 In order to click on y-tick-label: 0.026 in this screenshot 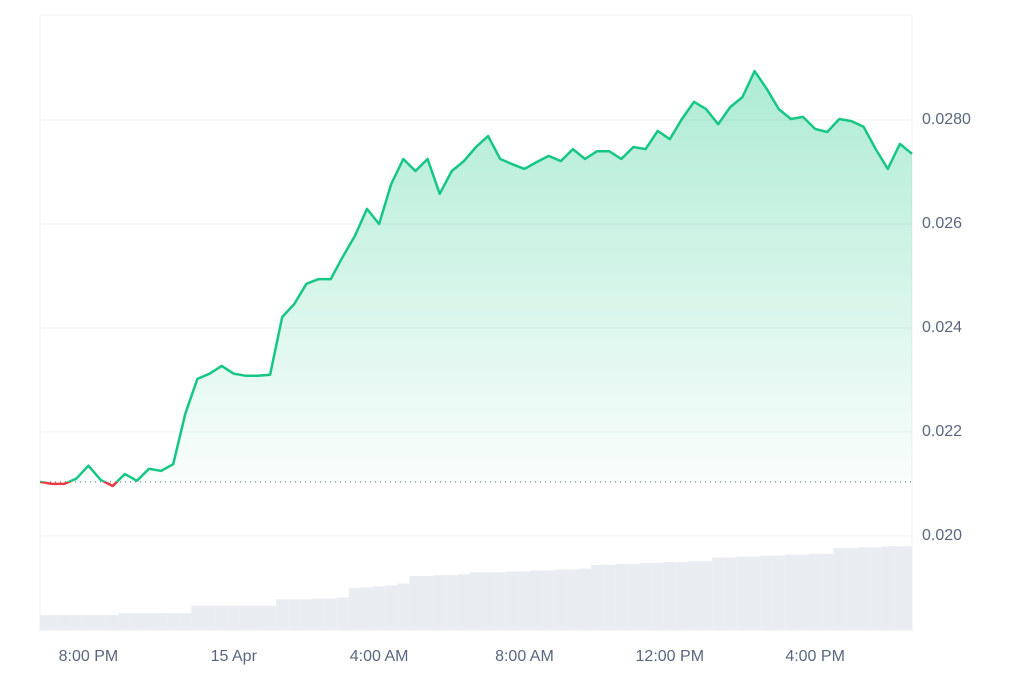, I will do `click(942, 223)`.